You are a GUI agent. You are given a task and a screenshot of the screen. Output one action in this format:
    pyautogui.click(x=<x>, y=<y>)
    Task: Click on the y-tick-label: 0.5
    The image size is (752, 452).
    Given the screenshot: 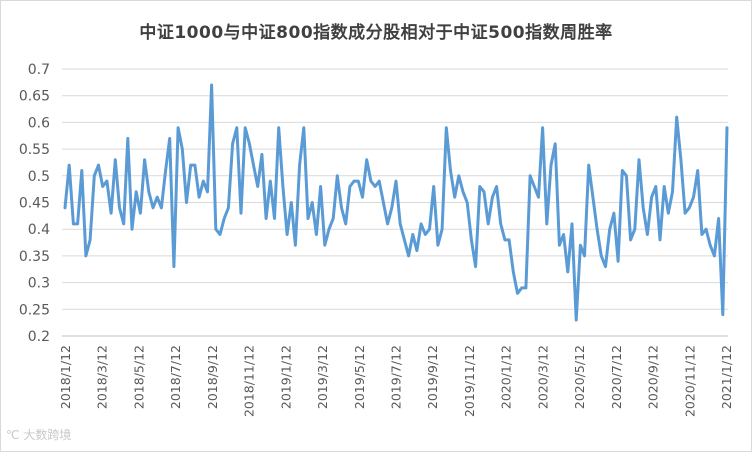 What is the action you would take?
    pyautogui.click(x=39, y=177)
    